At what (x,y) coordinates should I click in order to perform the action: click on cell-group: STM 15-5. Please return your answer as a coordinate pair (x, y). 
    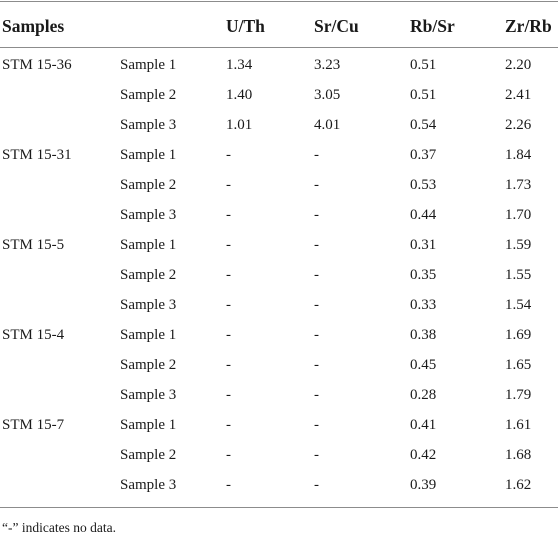
    Looking at the image, I should click on (33, 245).